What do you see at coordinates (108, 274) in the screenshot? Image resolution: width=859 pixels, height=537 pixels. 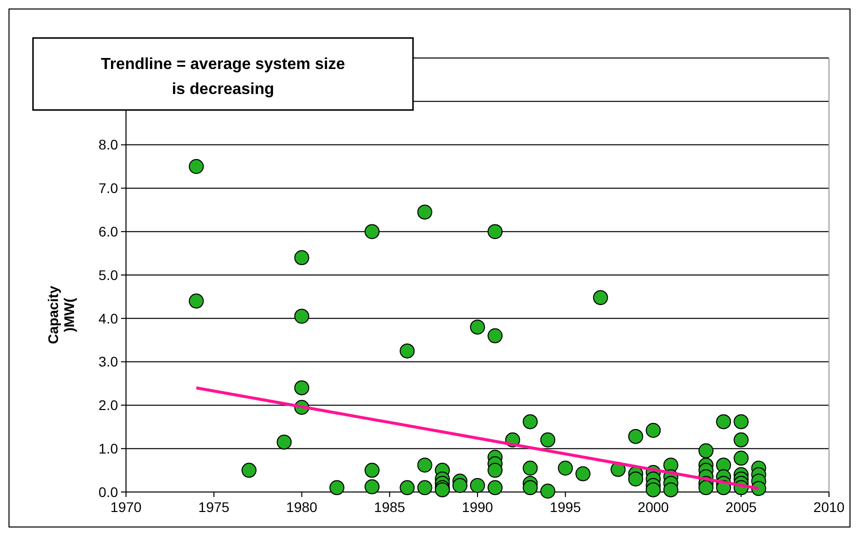 I see `y-tick-label: 5.0` at bounding box center [108, 274].